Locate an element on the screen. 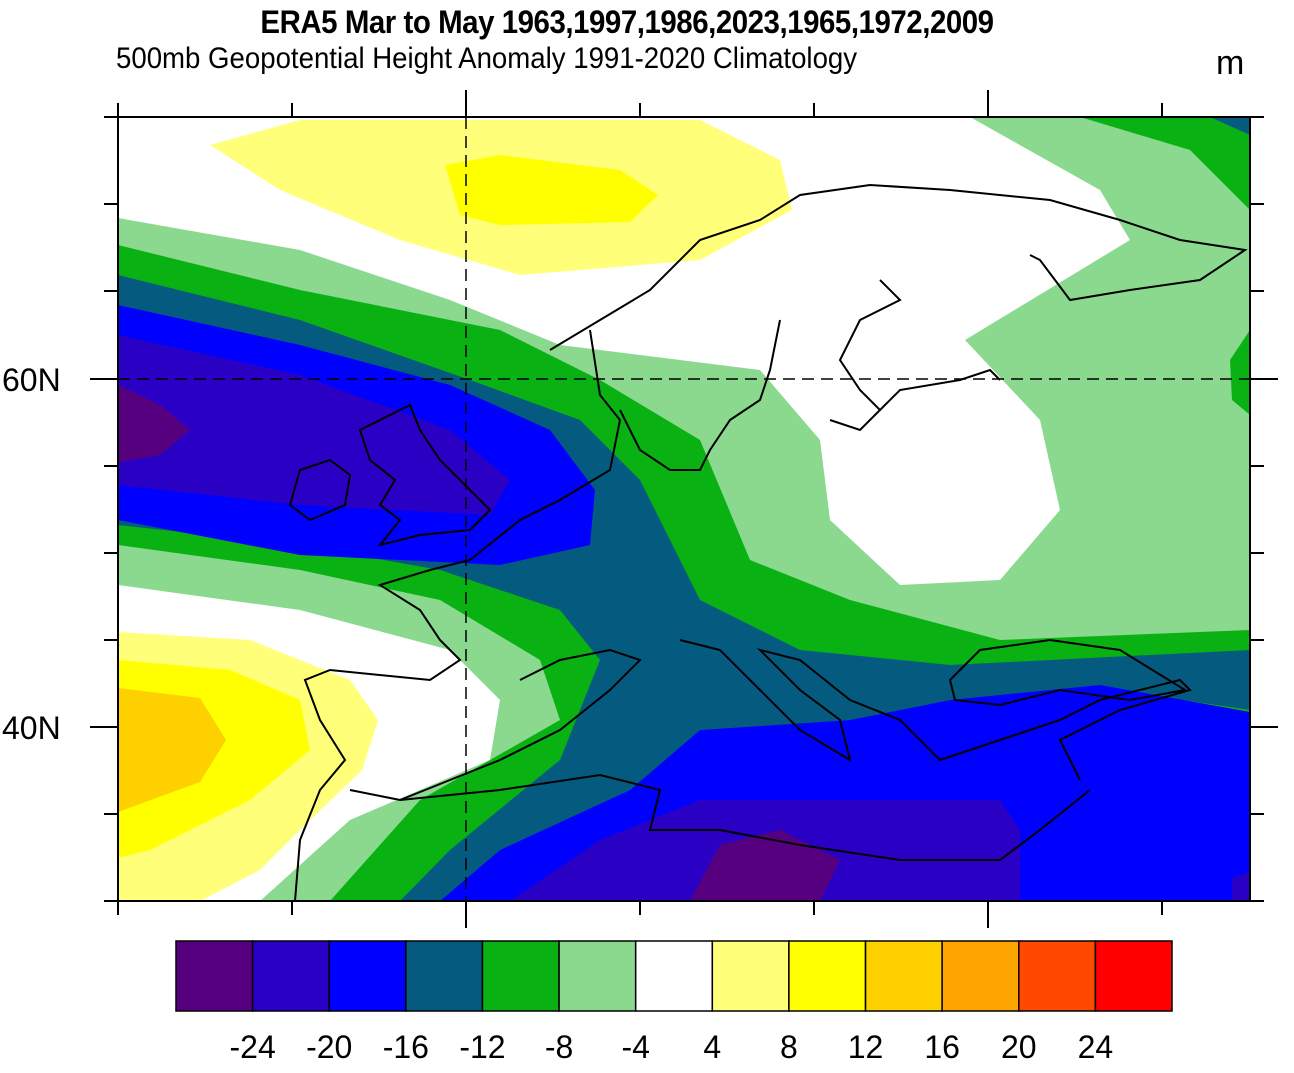 The width and height of the screenshot is (1294, 1073). coast-north-africa is located at coordinates (745, 817).